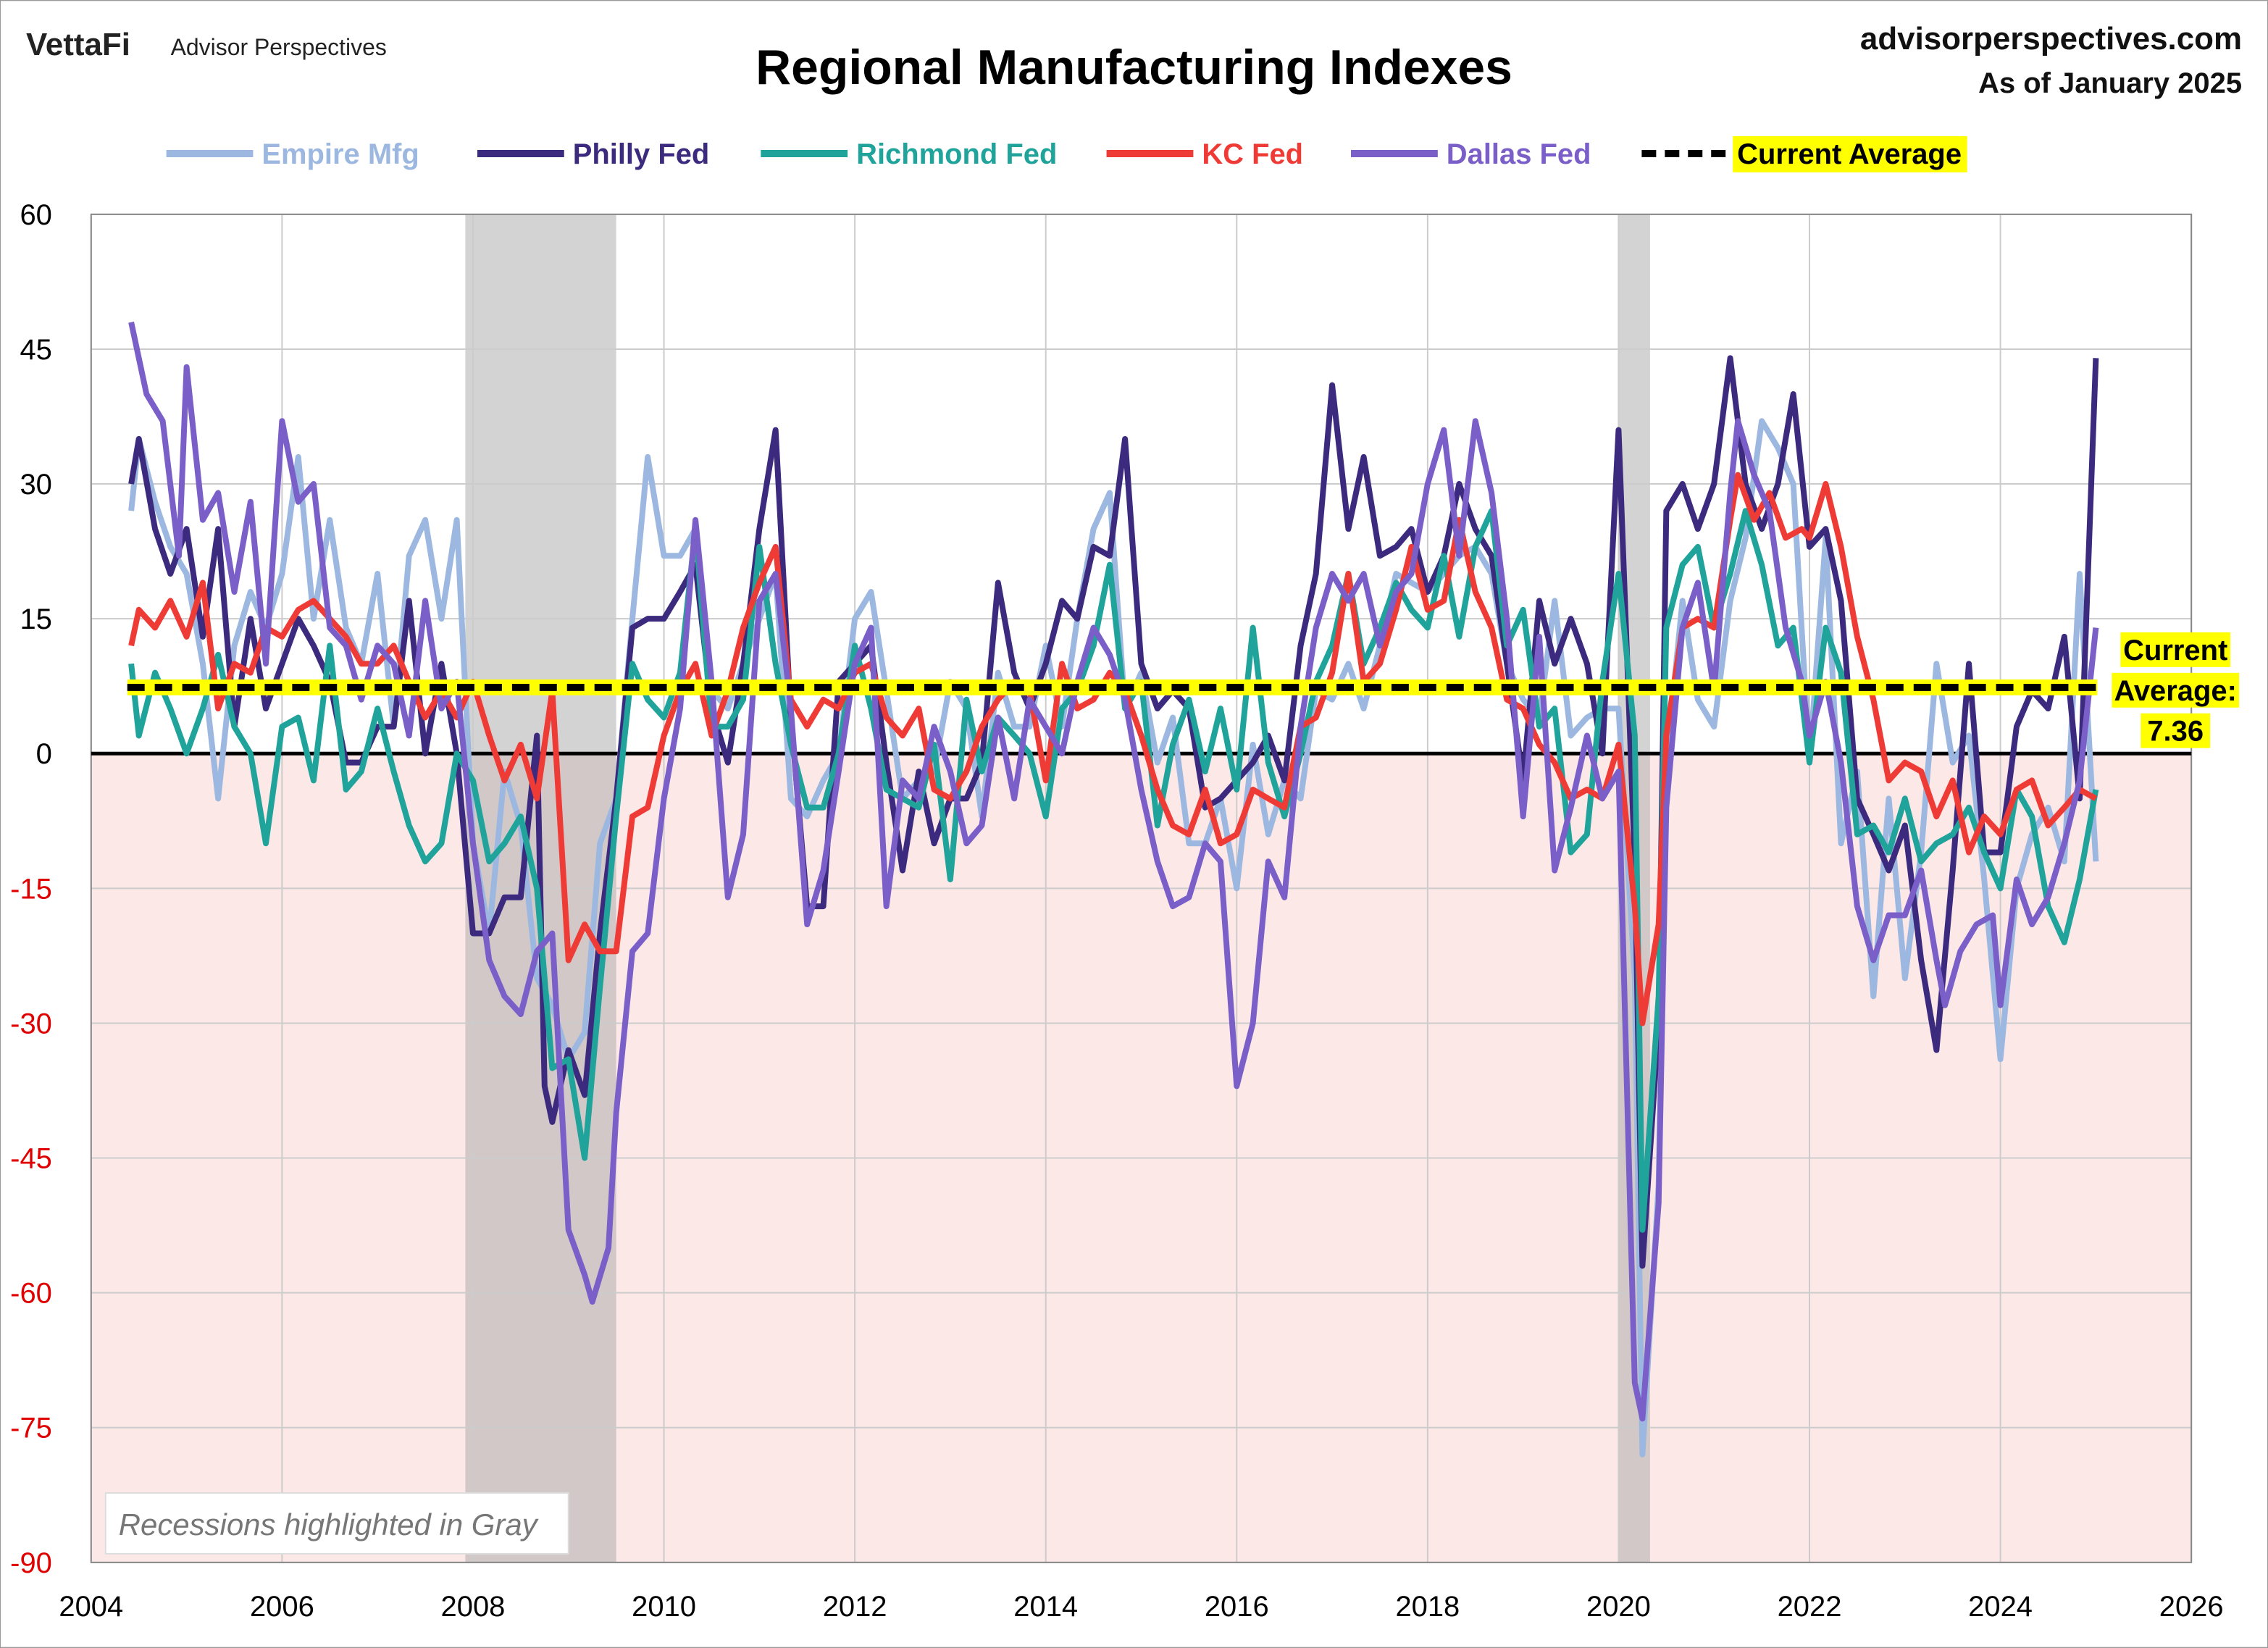 This screenshot has width=2268, height=1648. Describe the element at coordinates (2051, 39) in the screenshot. I see `site-name: advisorperspectives.com` at that location.